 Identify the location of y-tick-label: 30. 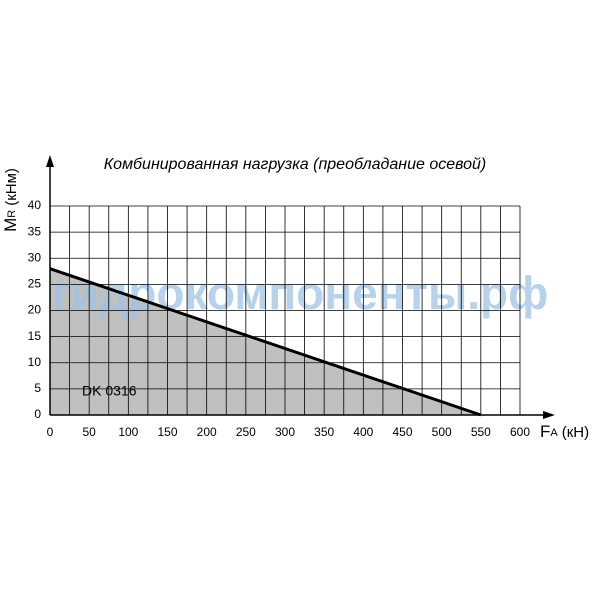
(35, 257).